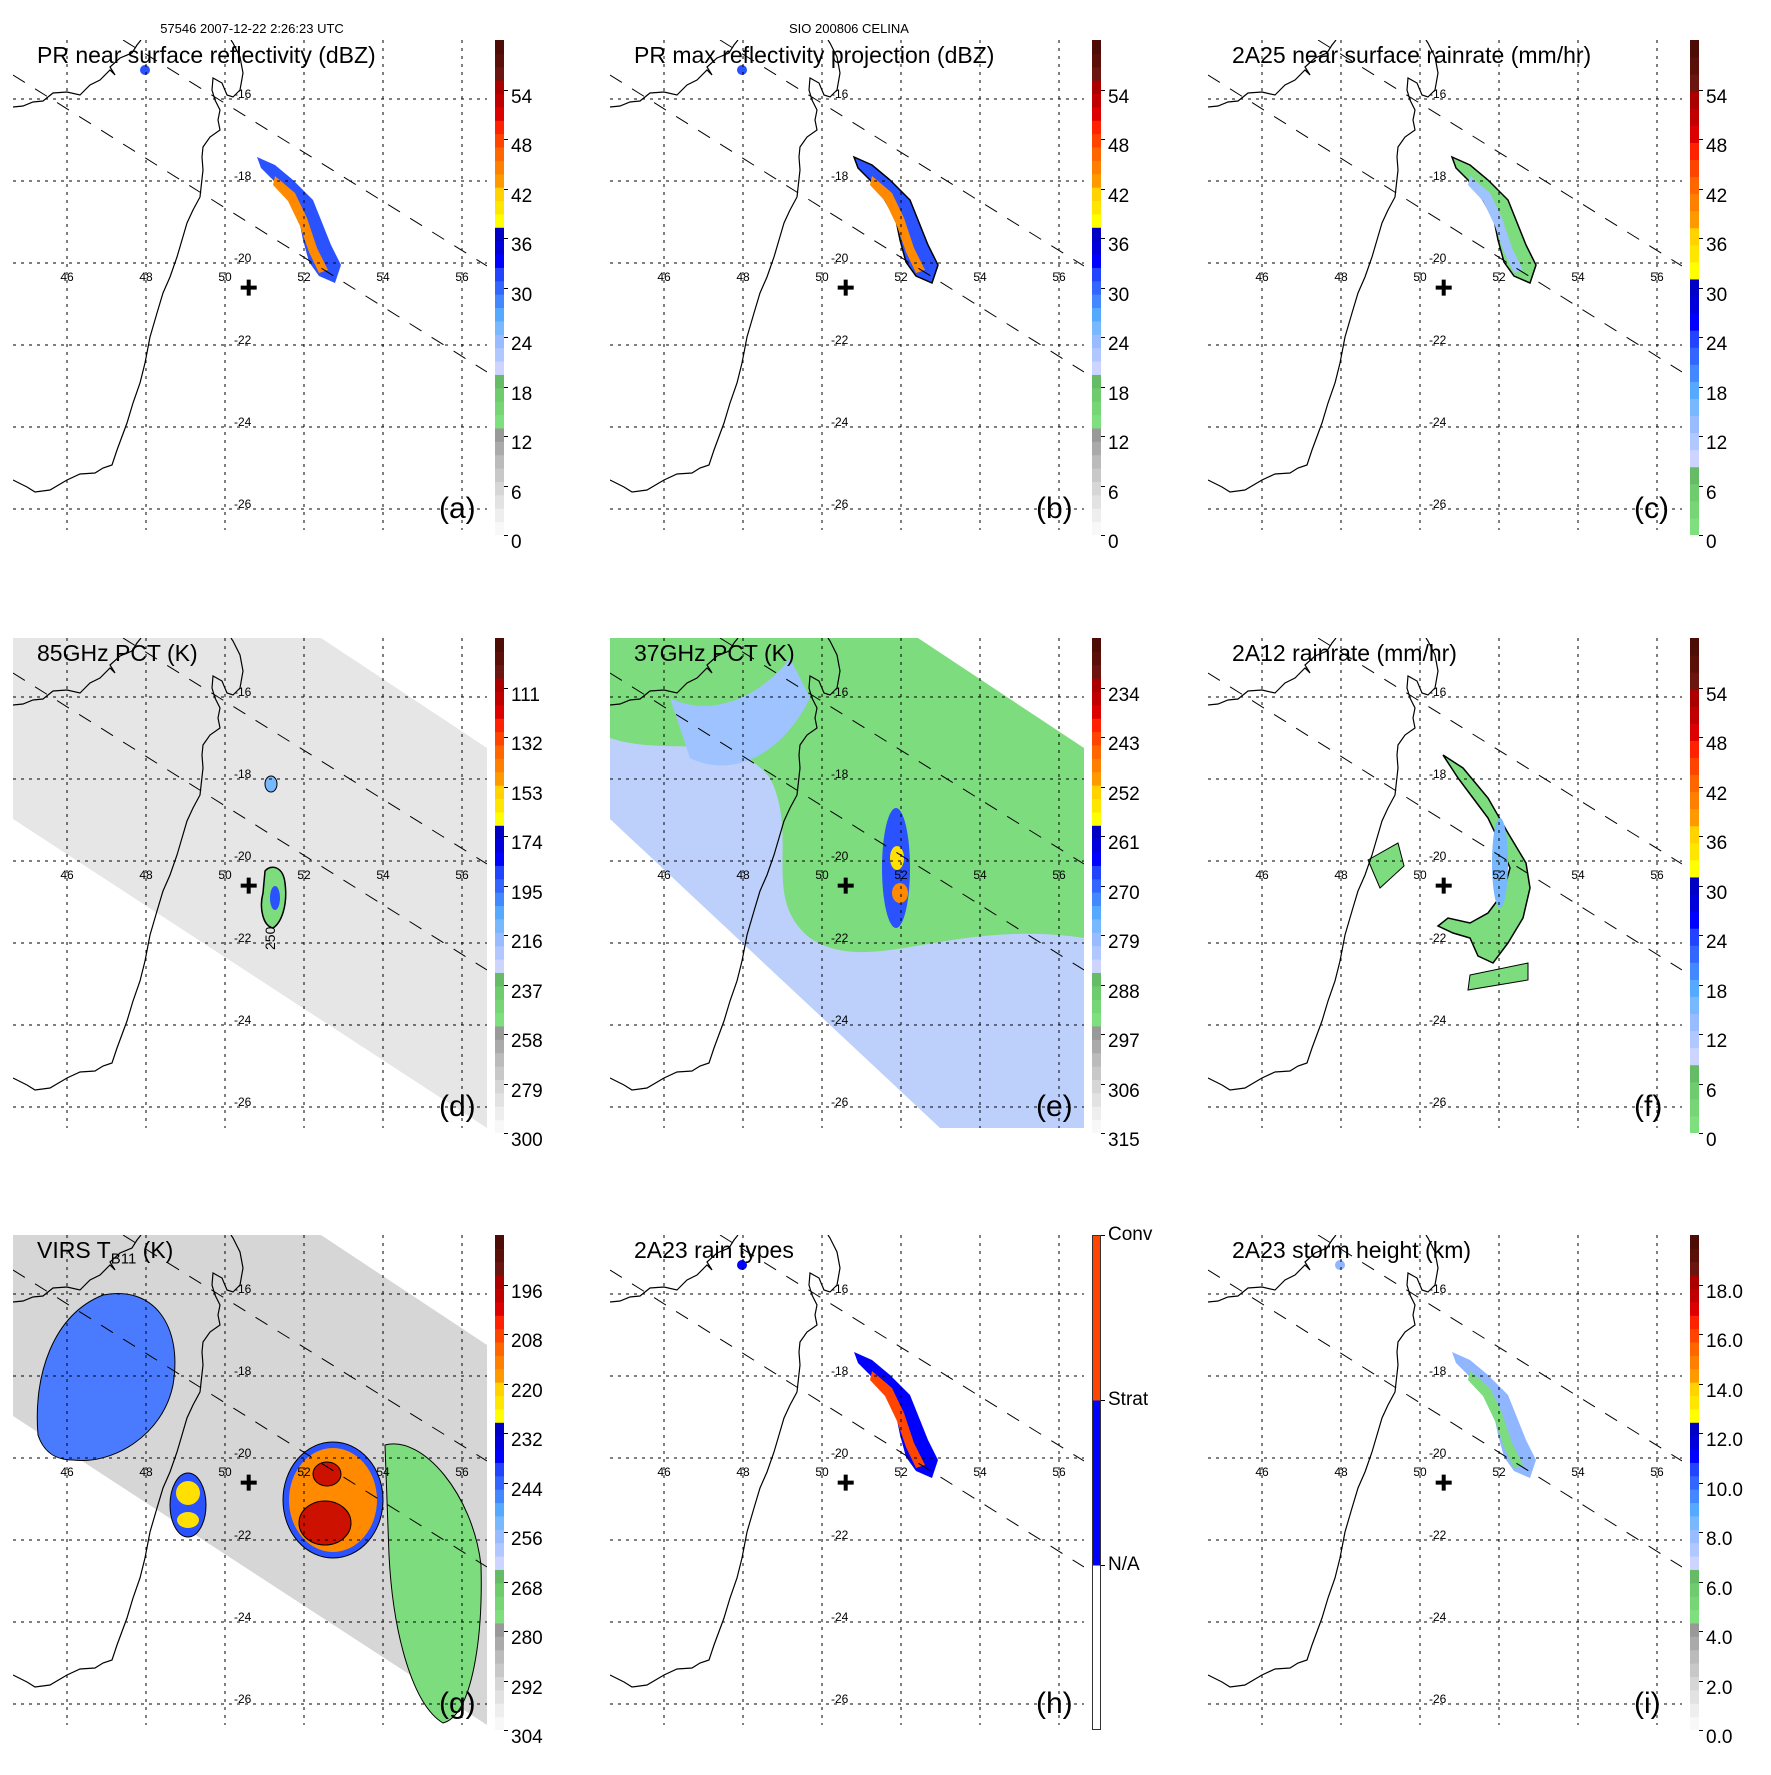 The width and height of the screenshot is (1771, 1775). I want to click on panel-letter: (e), so click(1054, 1106).